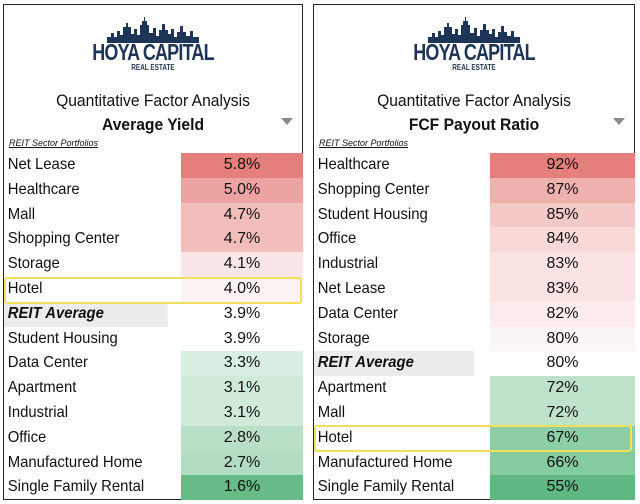 This screenshot has height=504, width=640. What do you see at coordinates (242, 364) in the screenshot?
I see `sector-value: 3.3%` at bounding box center [242, 364].